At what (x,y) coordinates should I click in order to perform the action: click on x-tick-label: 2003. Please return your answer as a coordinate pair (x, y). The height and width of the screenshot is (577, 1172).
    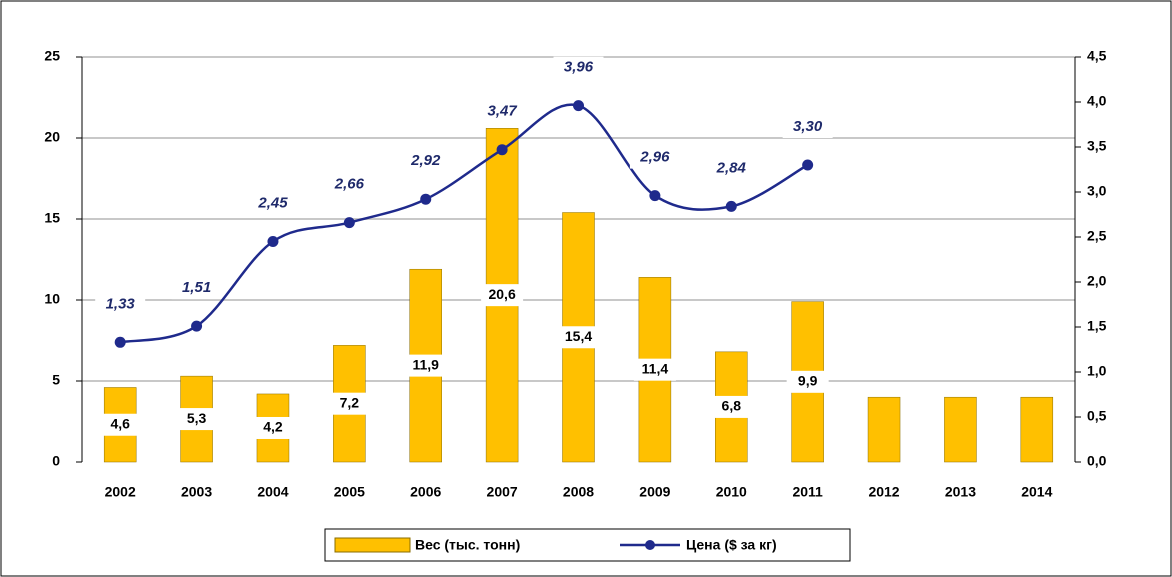
    Looking at the image, I should click on (196, 492).